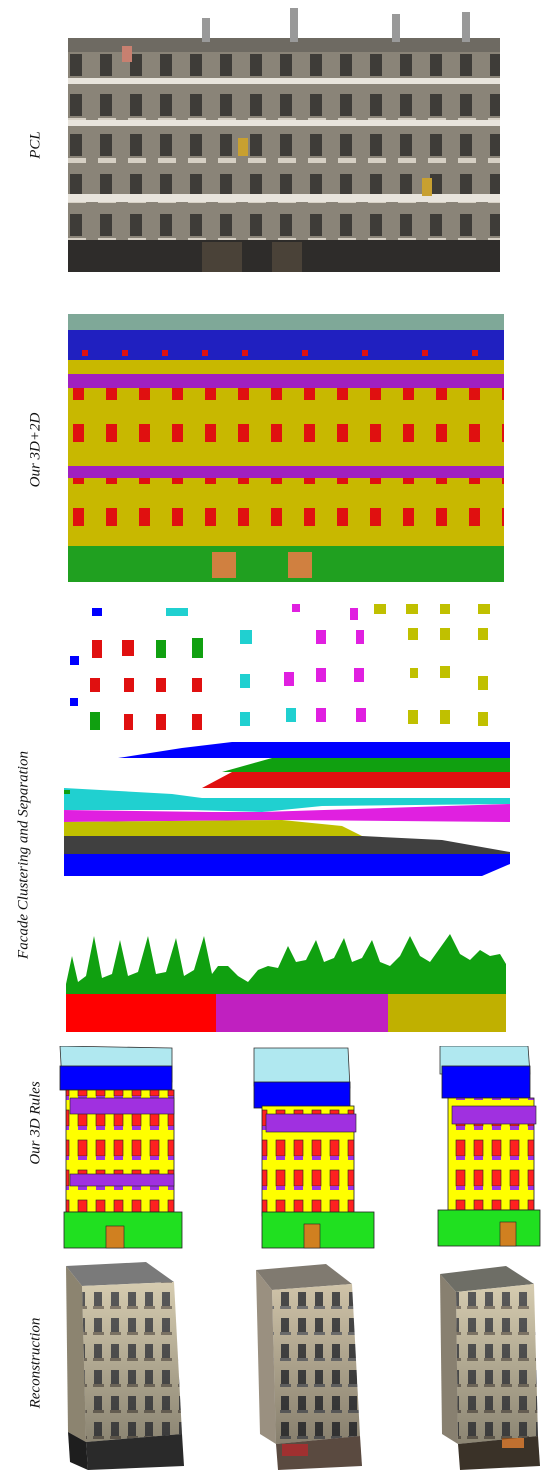  Describe the element at coordinates (280, 667) in the screenshot. I see `facade-window-clusters-panel` at that location.